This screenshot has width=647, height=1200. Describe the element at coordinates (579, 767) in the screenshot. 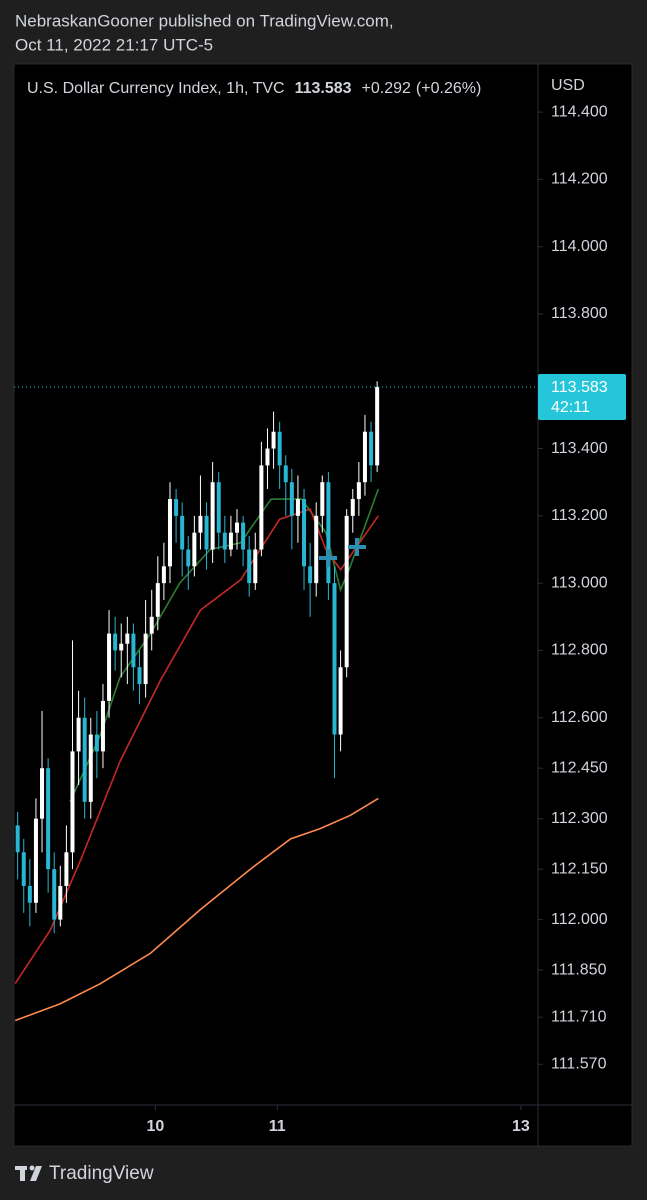

I see `y-tick-label: 112.450` at that location.